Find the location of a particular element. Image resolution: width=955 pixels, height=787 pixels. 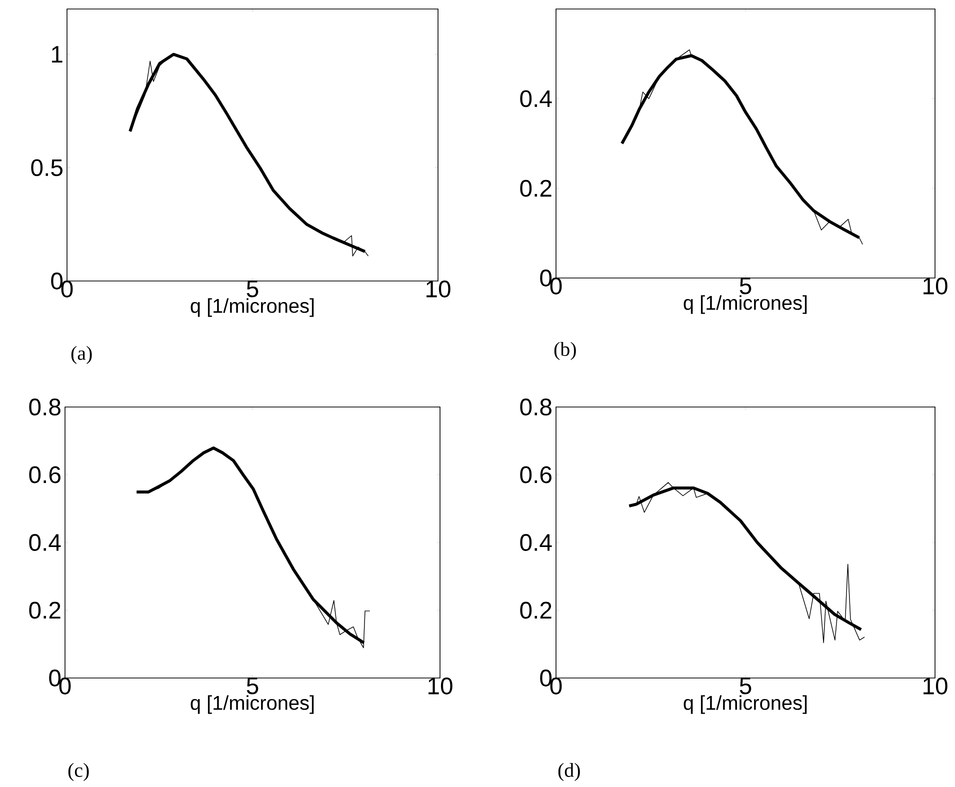

text: (b) is located at coordinates (565, 351).